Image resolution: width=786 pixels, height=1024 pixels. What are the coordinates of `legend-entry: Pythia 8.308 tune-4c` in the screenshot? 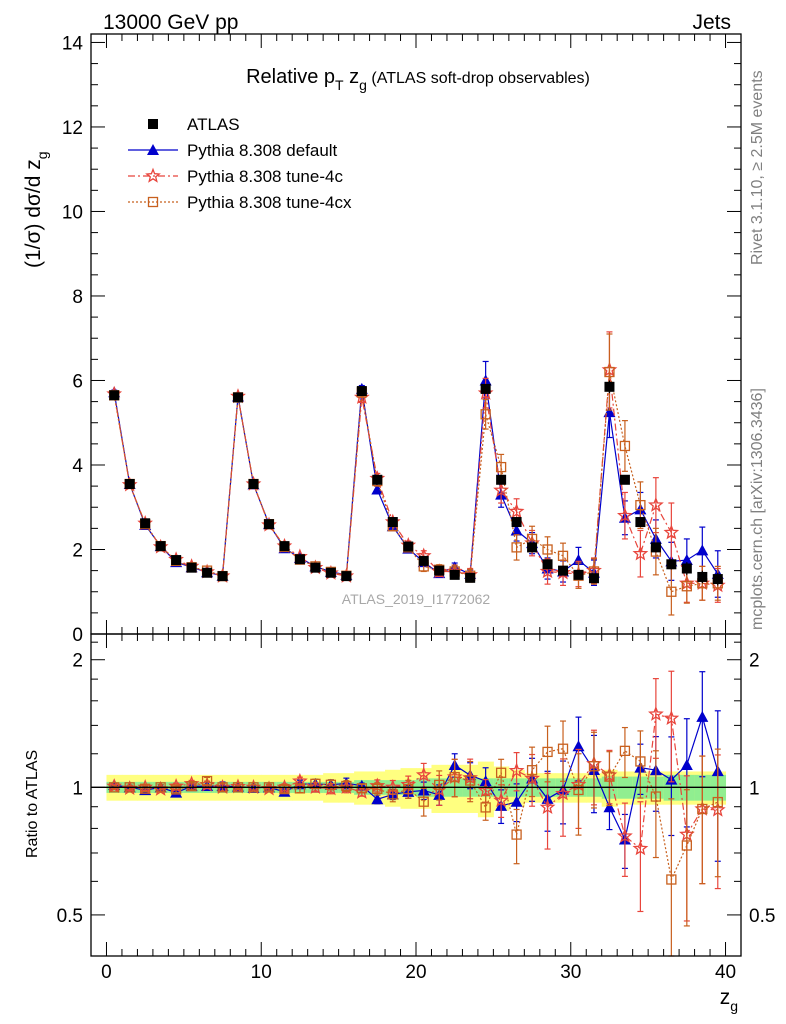 It's located at (235, 176).